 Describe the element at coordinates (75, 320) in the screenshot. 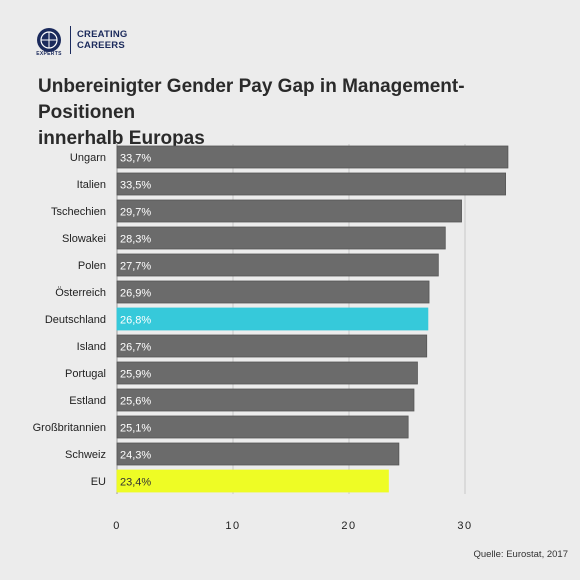

I see `category-label: Deutschland` at that location.